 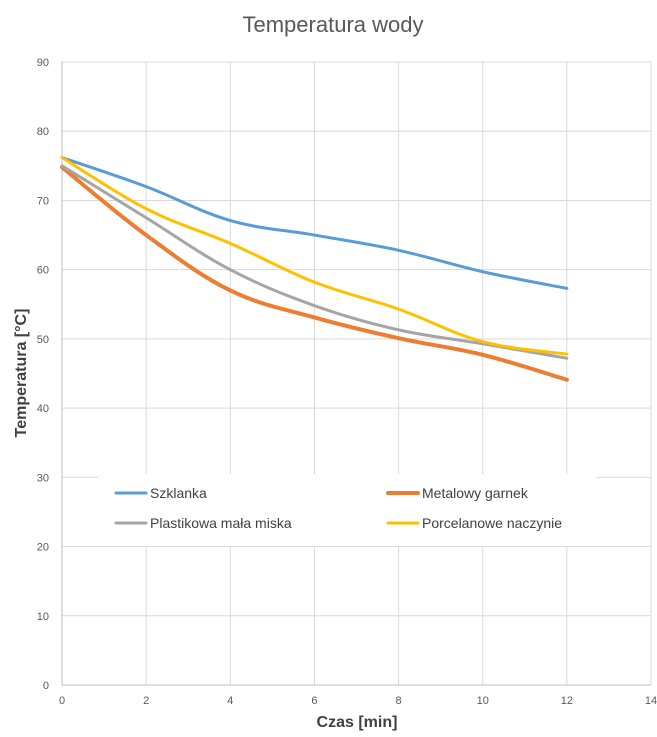 What do you see at coordinates (43, 409) in the screenshot?
I see `y-tick-label: 40` at bounding box center [43, 409].